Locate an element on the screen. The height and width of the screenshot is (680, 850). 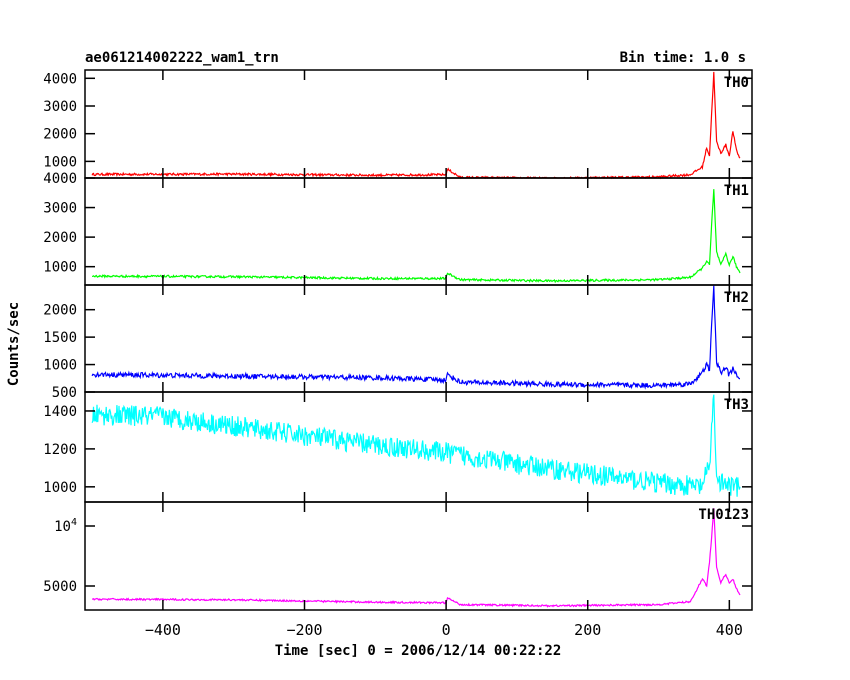
x-tick-label: 0 is located at coordinates (446, 630).